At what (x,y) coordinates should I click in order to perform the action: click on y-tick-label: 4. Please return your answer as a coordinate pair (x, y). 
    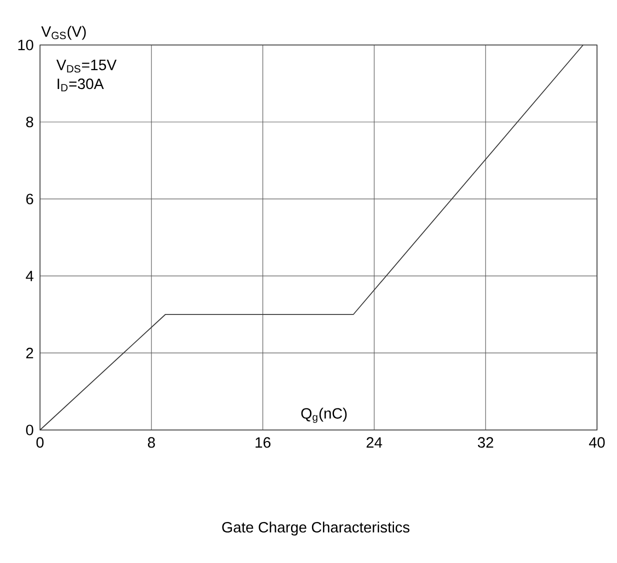
    Looking at the image, I should click on (30, 276).